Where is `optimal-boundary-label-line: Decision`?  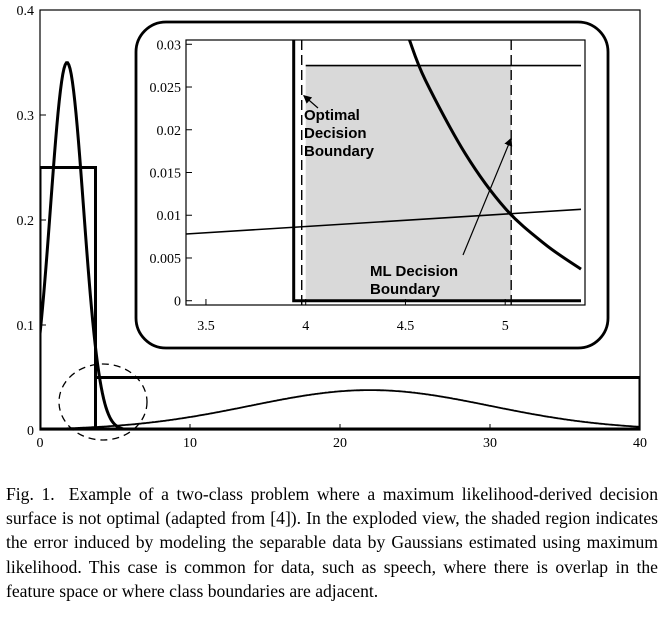
optimal-boundary-label-line: Decision is located at coordinates (335, 133).